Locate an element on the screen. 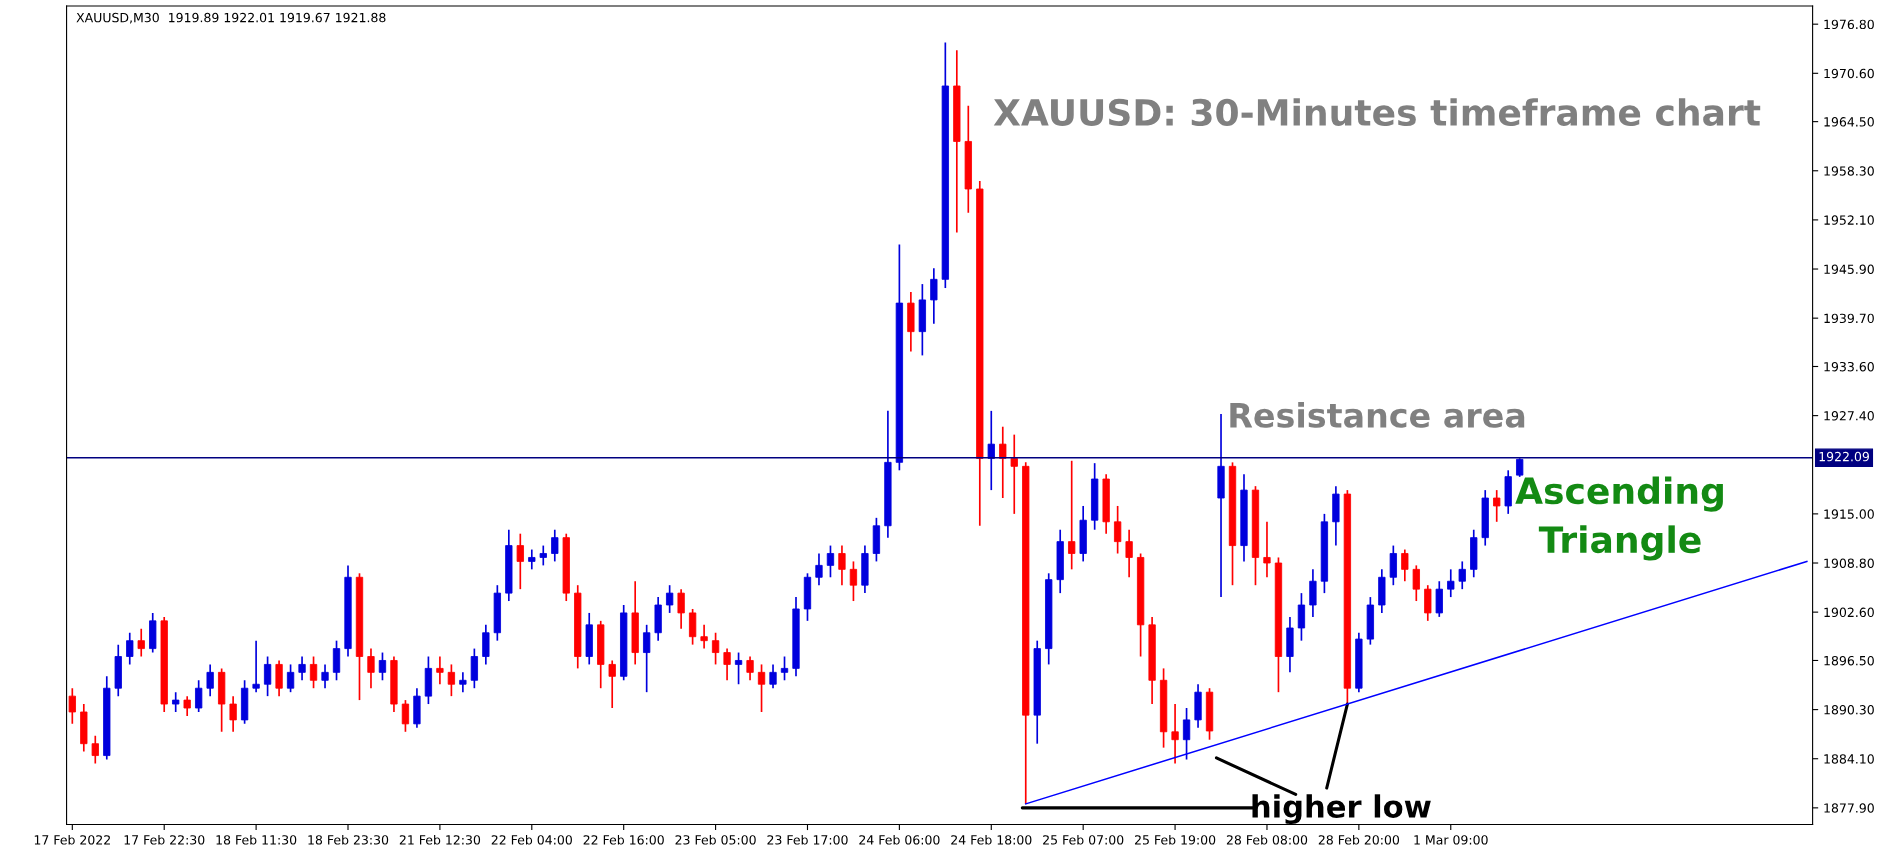 Image resolution: width=1902 pixels, height=850 pixels. y-tick-label: 1896.50 is located at coordinates (1849, 660).